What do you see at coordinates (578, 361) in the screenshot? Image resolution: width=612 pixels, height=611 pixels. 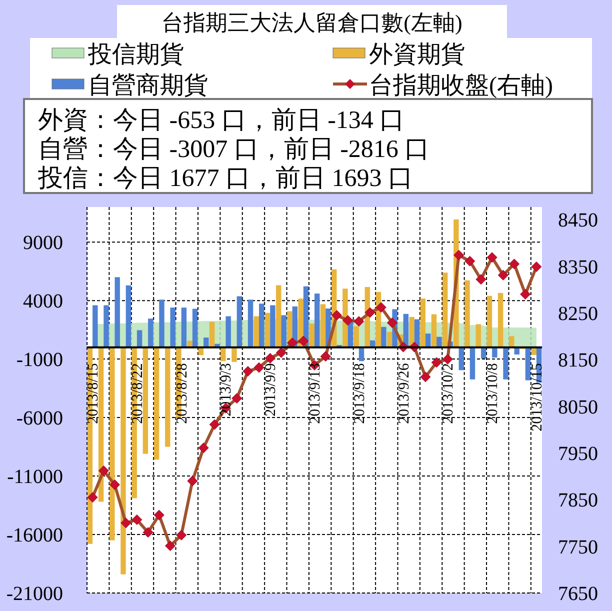 I see `y2-tick-label: 8150` at bounding box center [578, 361].